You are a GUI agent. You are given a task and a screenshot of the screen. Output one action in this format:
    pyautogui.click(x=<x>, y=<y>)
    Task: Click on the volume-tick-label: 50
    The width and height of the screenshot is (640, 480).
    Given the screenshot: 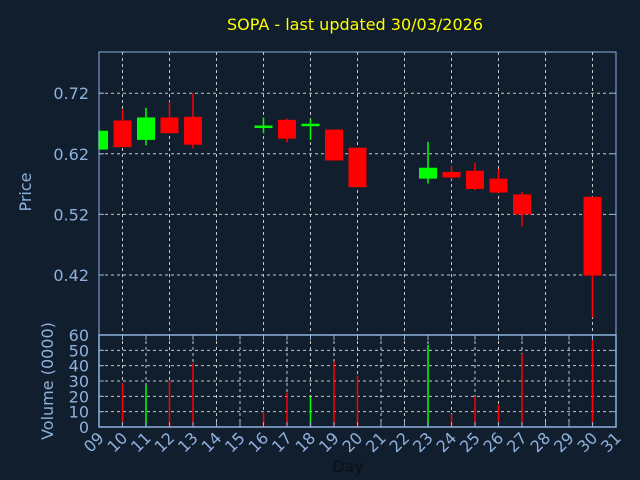 What is the action you would take?
    pyautogui.click(x=79, y=350)
    